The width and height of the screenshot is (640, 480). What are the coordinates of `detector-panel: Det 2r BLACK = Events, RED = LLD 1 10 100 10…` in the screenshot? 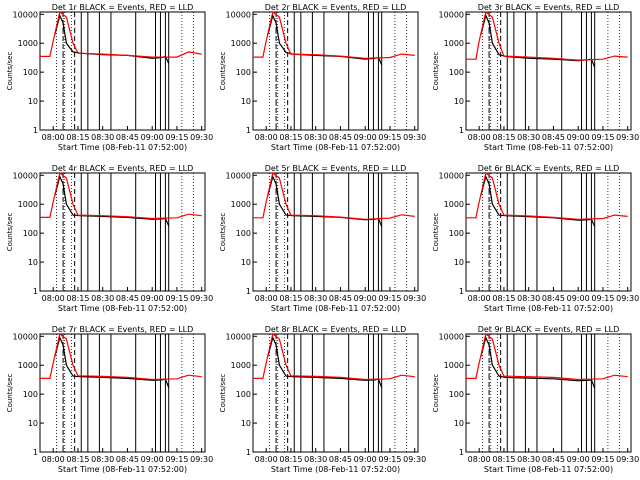 It's located at (322, 77).